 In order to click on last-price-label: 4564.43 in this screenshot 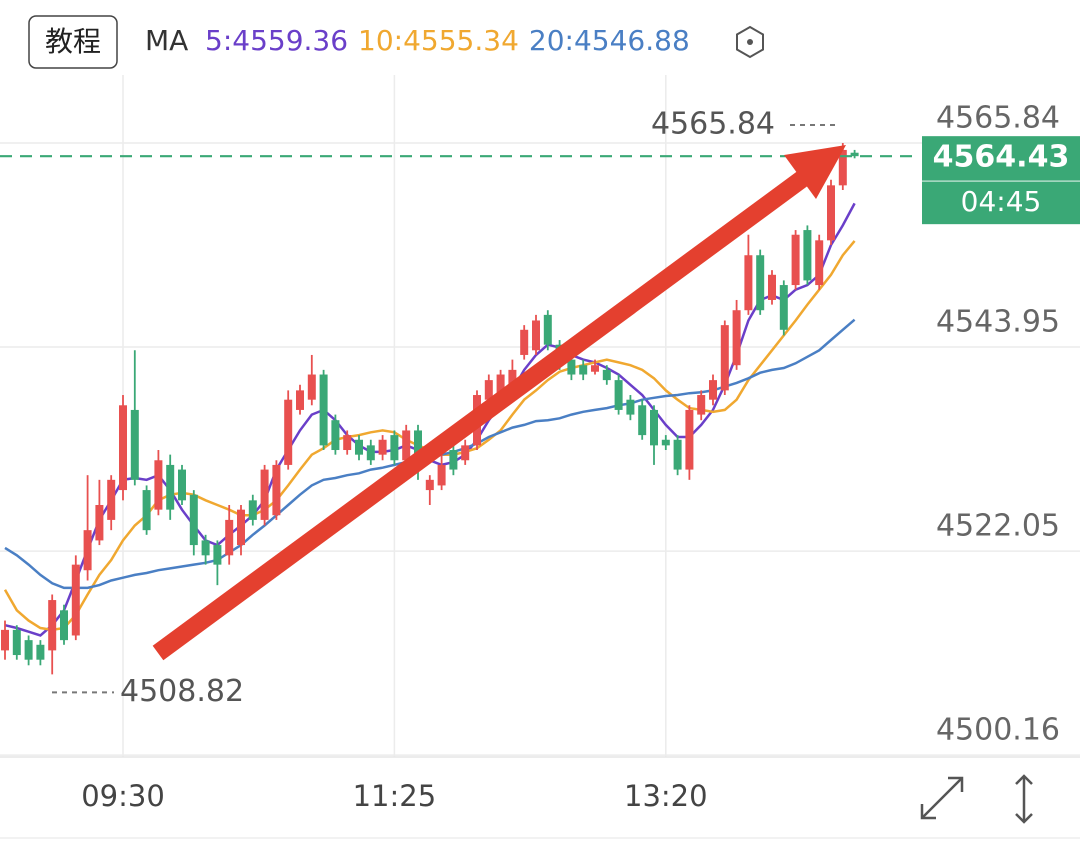, I will do `click(1001, 157)`.